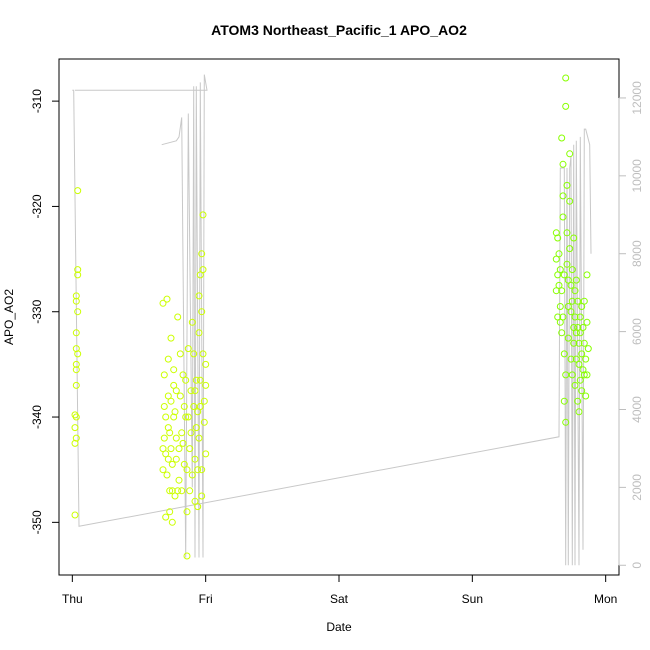 The image size is (650, 650). I want to click on y-tick-label-right: 12000, so click(637, 98).